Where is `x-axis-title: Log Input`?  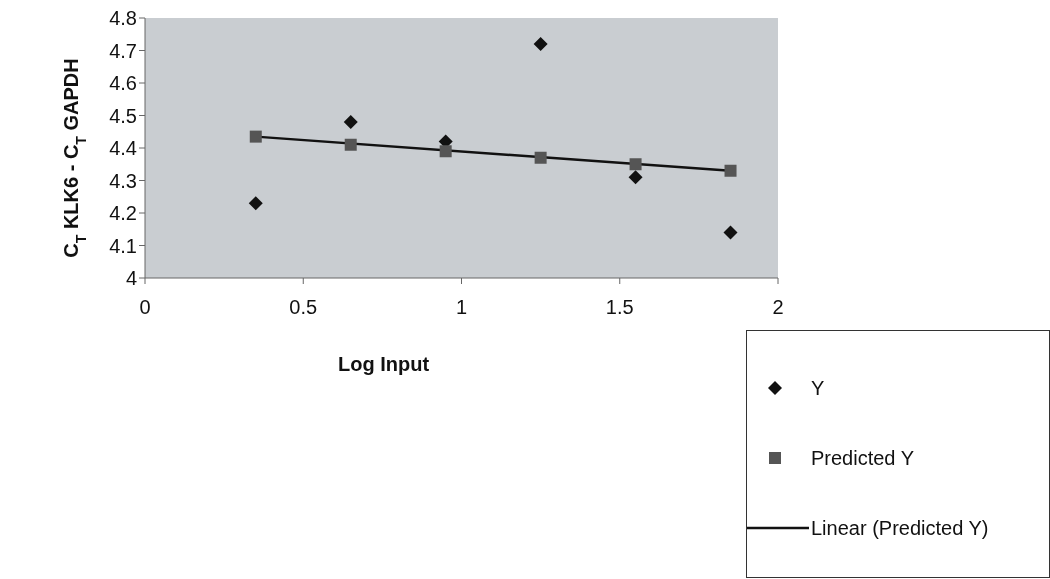 x-axis-title: Log Input is located at coordinates (384, 364).